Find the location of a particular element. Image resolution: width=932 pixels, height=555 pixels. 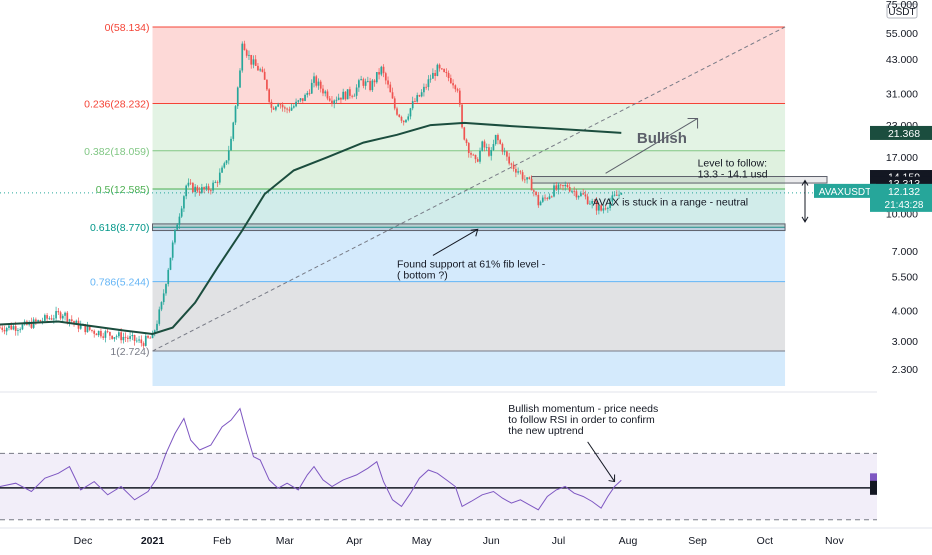

time-axis: Dec 2021 Feb Mar Apr May Jun Jul Aug Sep Oct Nov is located at coordinates (466, 537).